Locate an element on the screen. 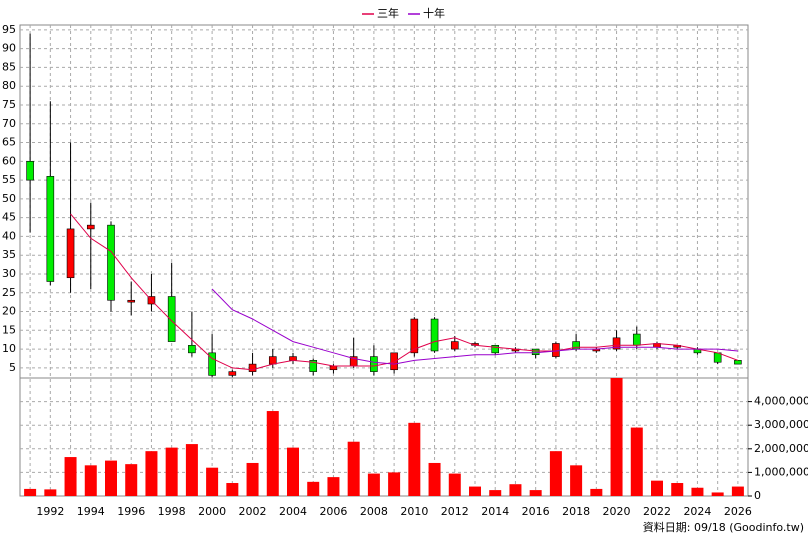  y-tick-label: 20 is located at coordinates (9, 311).